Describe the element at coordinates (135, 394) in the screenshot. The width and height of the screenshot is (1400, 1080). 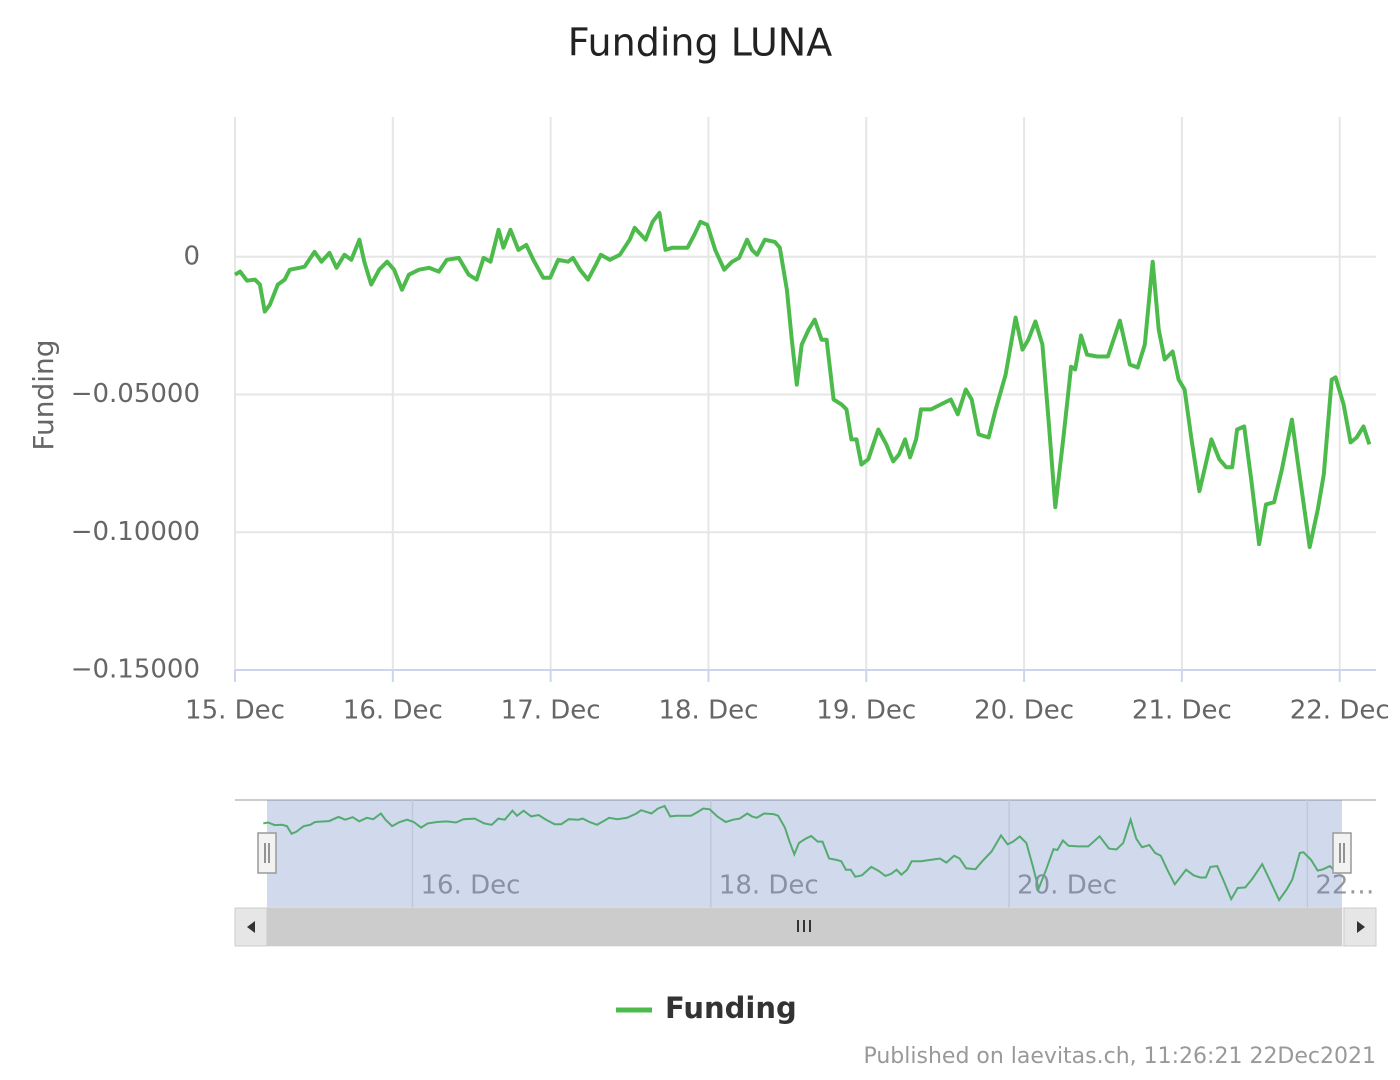
I see `y-tick-label: −0.05000` at that location.